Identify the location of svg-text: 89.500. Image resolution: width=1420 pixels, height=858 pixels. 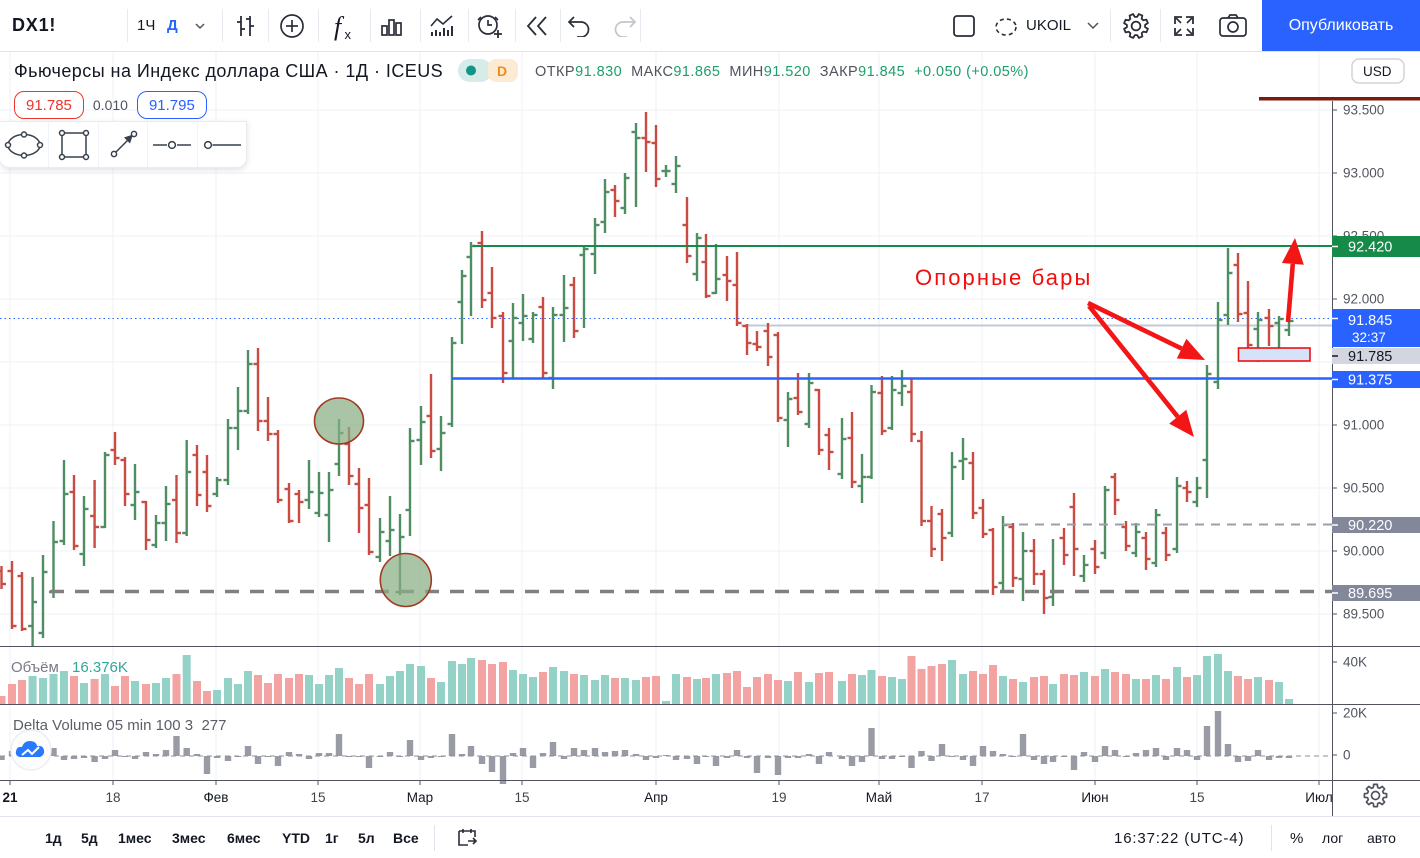
(1363, 614).